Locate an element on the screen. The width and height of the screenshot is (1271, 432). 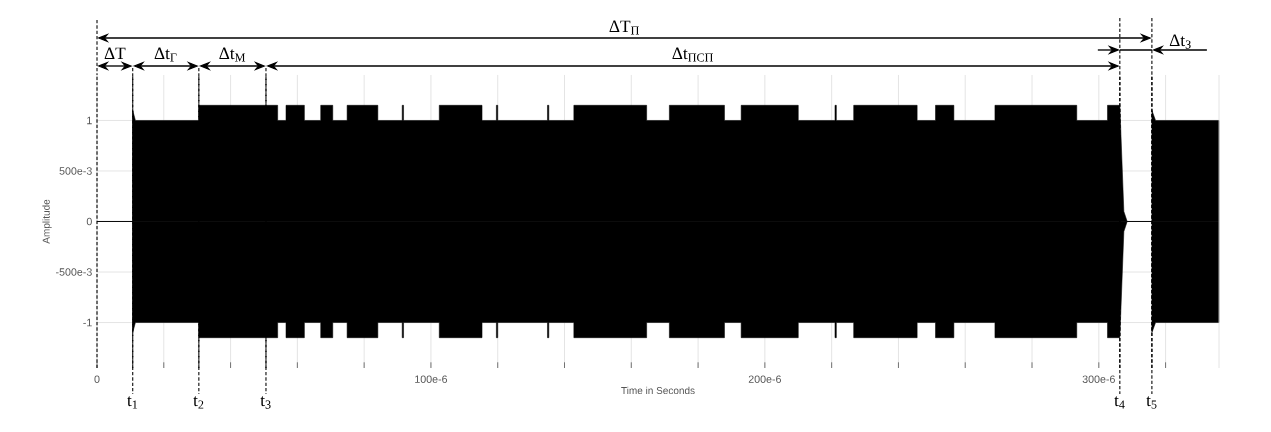
x-tick-label: 300e-6 is located at coordinates (1098, 379).